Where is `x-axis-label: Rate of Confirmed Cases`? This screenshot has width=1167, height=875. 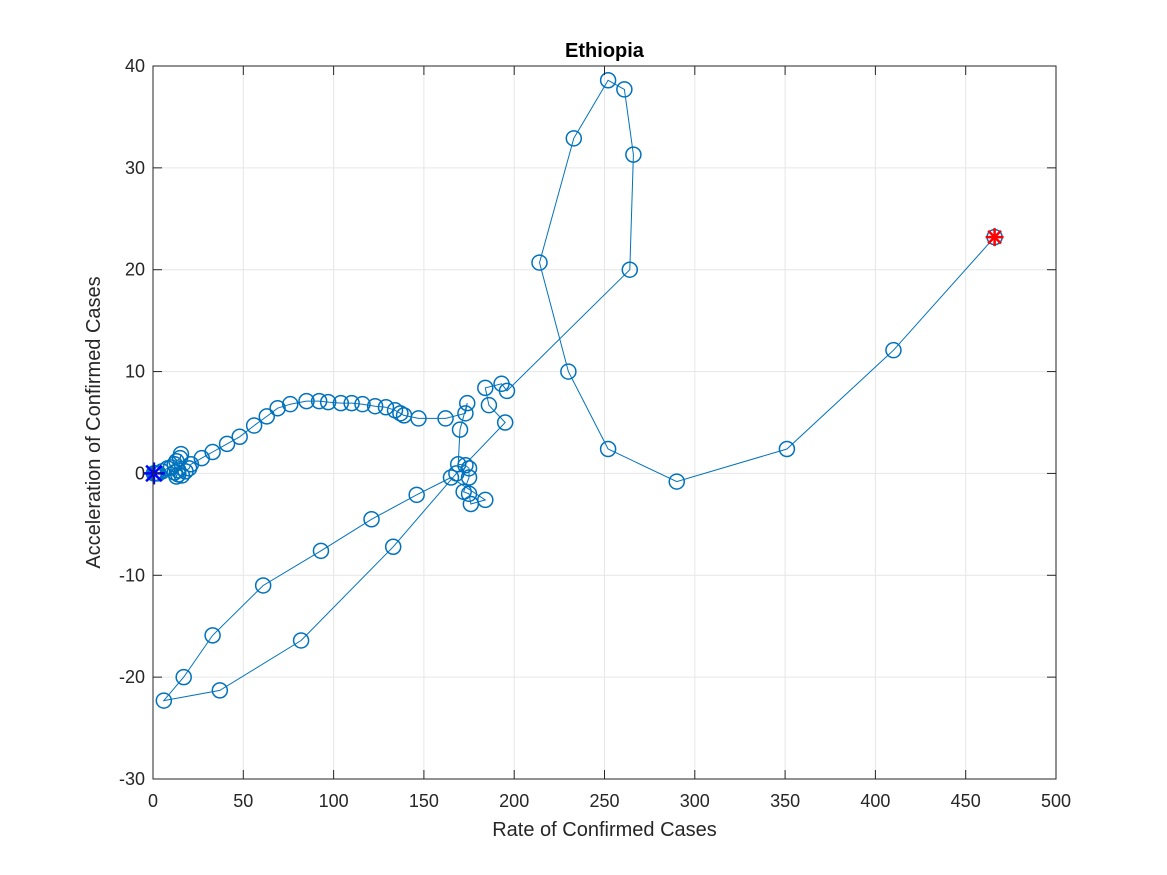
x-axis-label: Rate of Confirmed Cases is located at coordinates (604, 830).